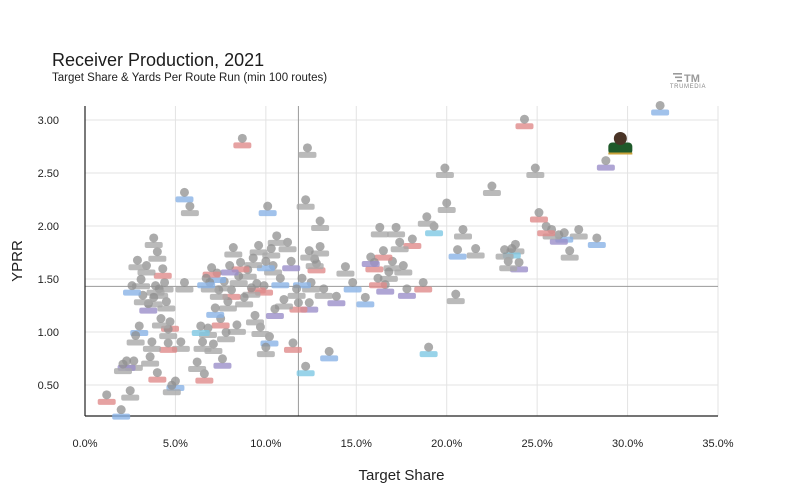 This screenshot has width=800, height=500. I want to click on x-tick-label: 35.0%, so click(717, 444).